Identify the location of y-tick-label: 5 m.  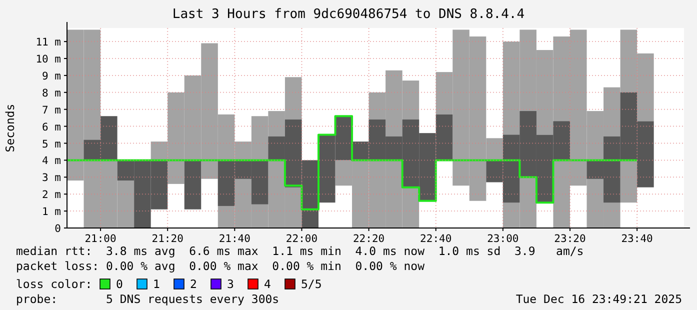
(51, 144).